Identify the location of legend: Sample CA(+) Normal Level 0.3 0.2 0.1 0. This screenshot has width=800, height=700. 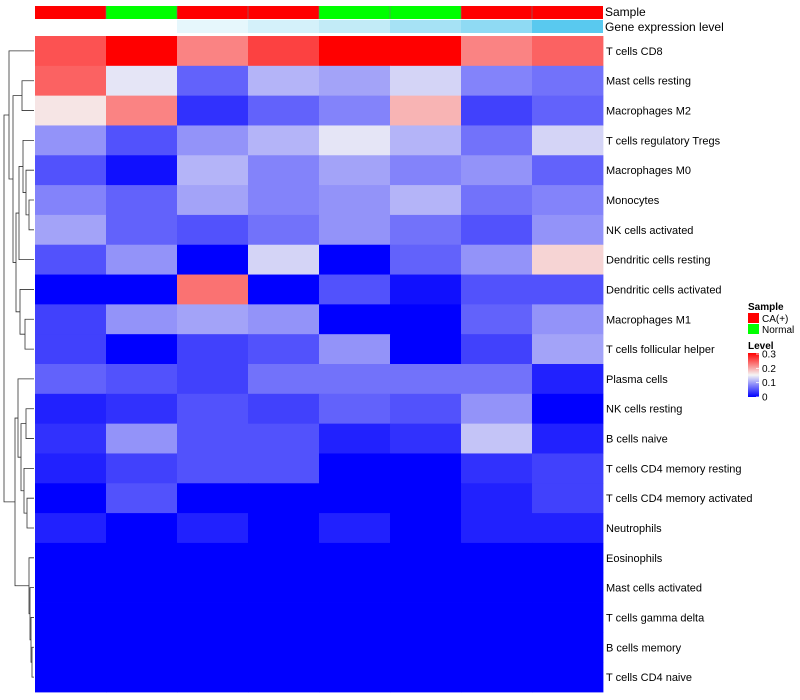
(771, 353).